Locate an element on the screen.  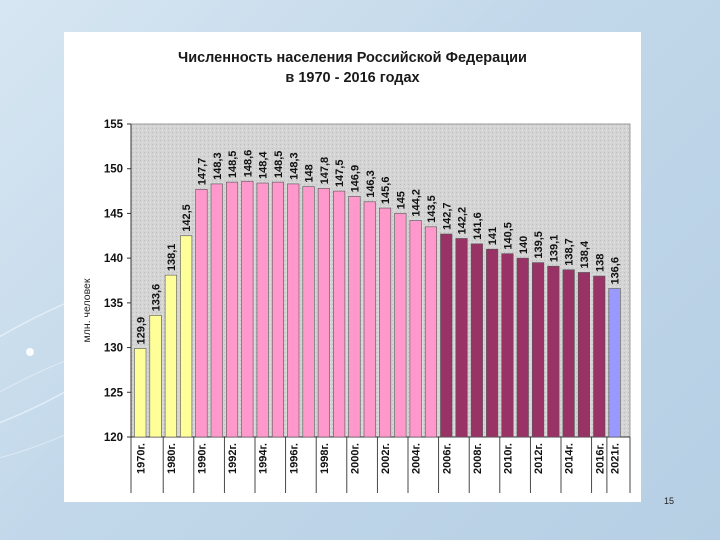
bar-value-label: 129,9 is located at coordinates (141, 331).